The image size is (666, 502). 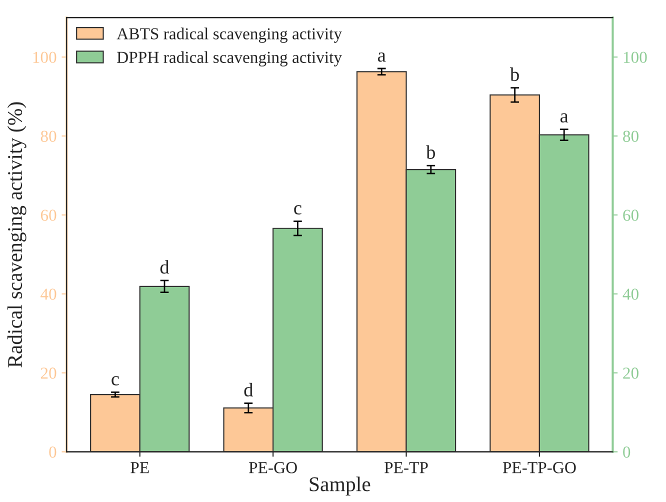 I want to click on y-tick-label: 0, so click(x=52, y=452).